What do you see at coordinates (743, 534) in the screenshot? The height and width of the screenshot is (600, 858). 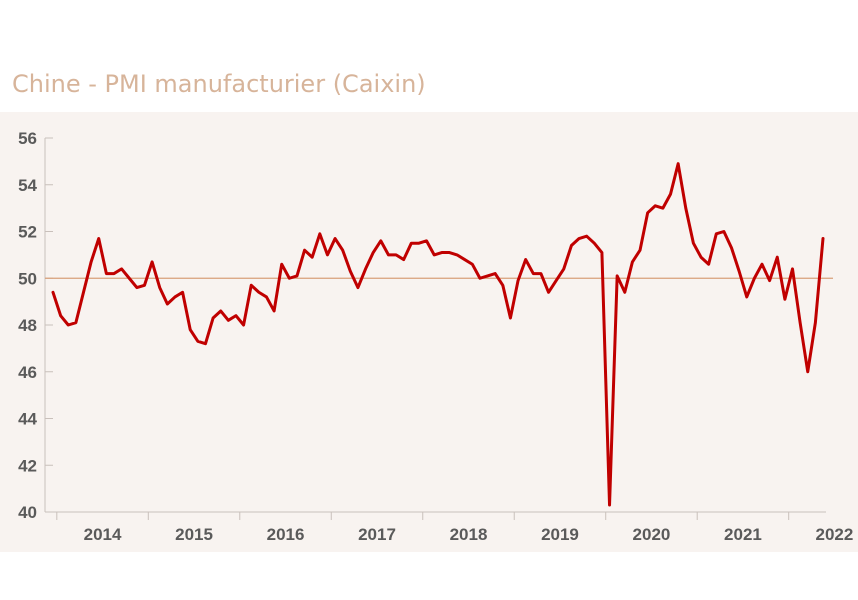 I see `x-tick-label: 2021` at bounding box center [743, 534].